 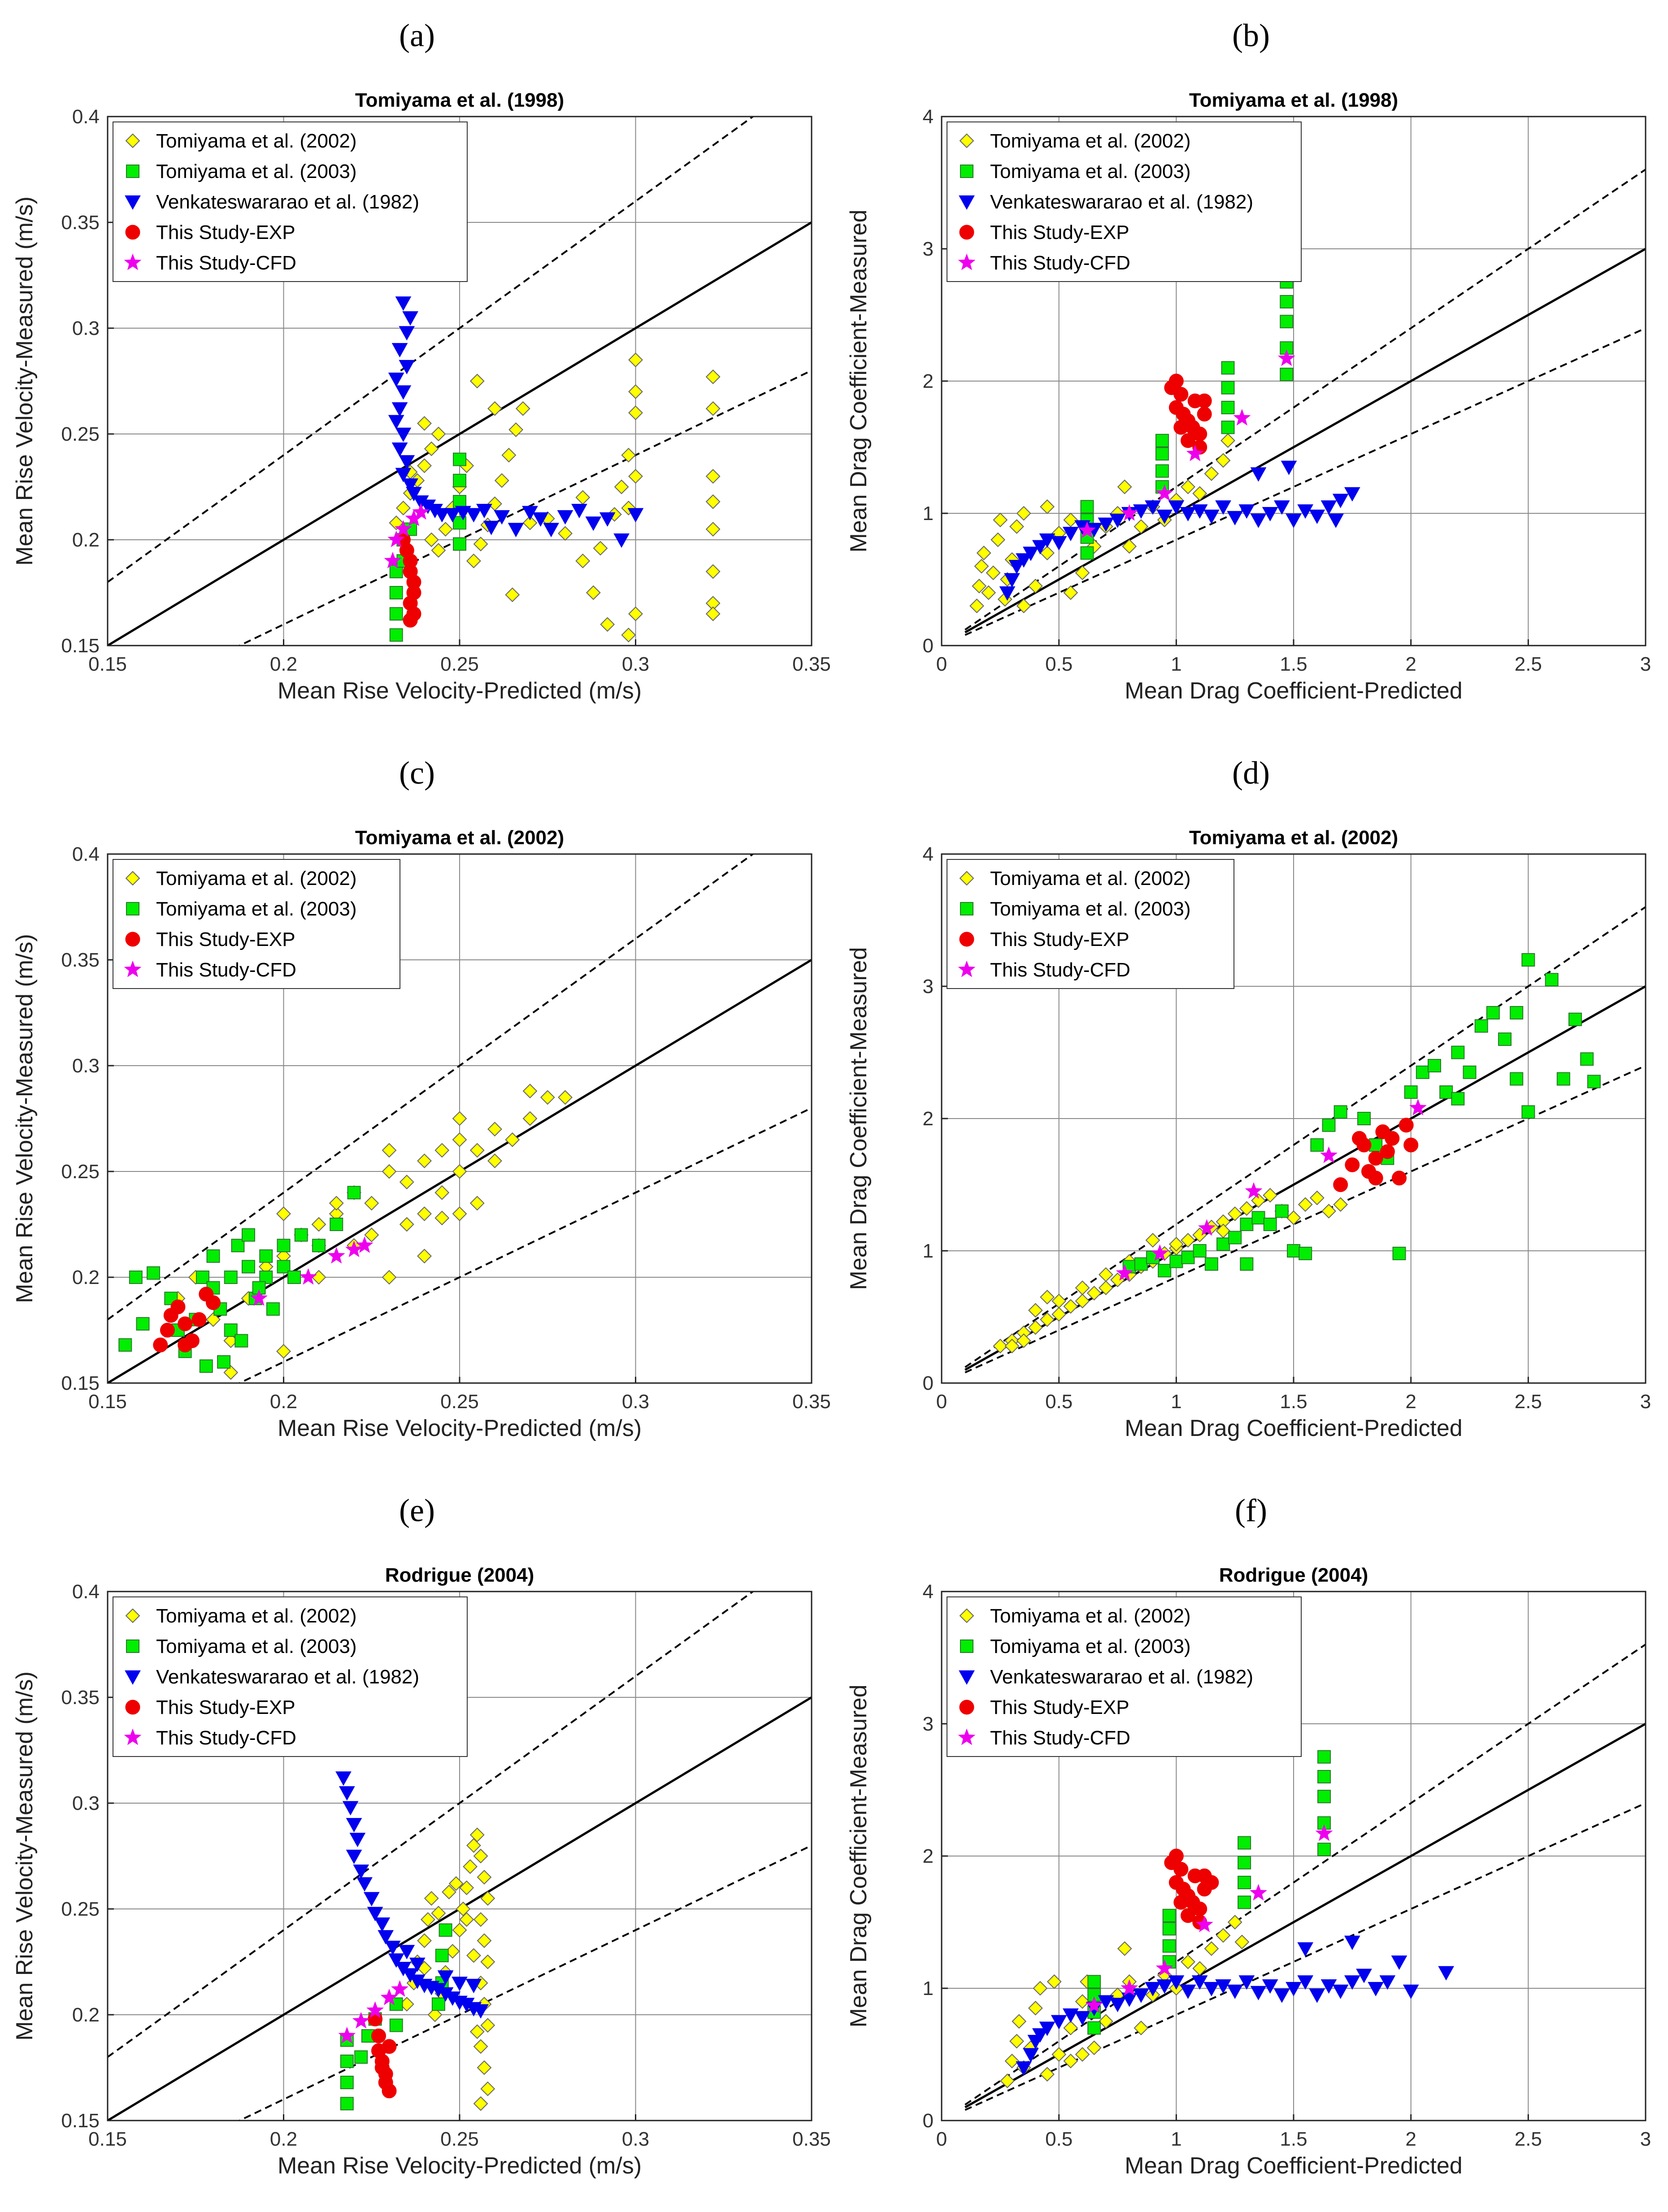 I want to click on legend-label: Tomiyama et al. (2003), so click(x=1090, y=1646).